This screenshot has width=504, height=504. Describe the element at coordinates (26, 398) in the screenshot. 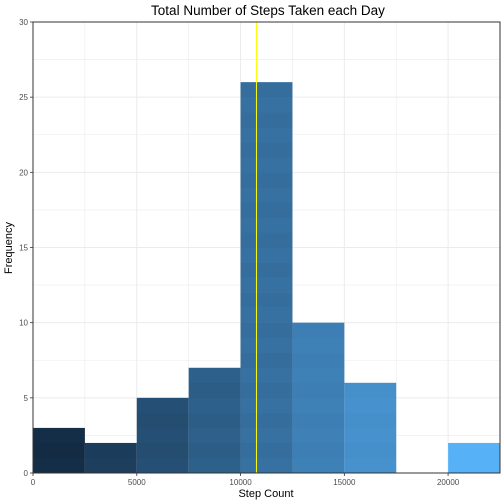

I see `y-tick-label: 5` at that location.